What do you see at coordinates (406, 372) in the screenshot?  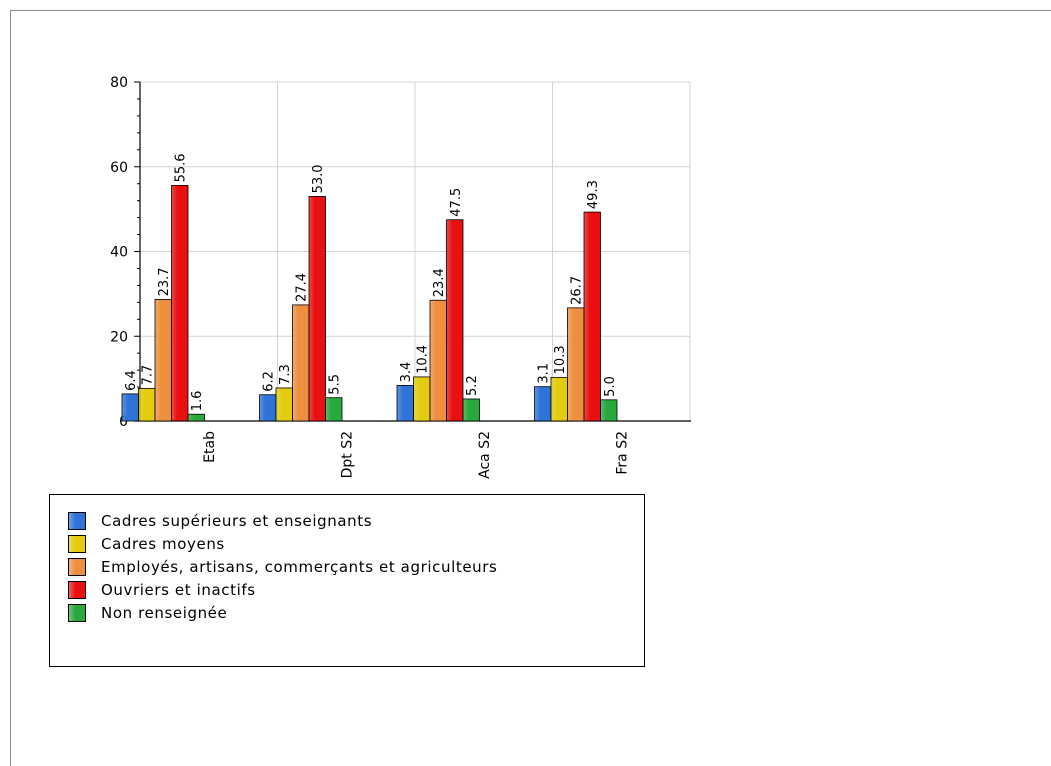 I see `data-label: 3.4` at bounding box center [406, 372].